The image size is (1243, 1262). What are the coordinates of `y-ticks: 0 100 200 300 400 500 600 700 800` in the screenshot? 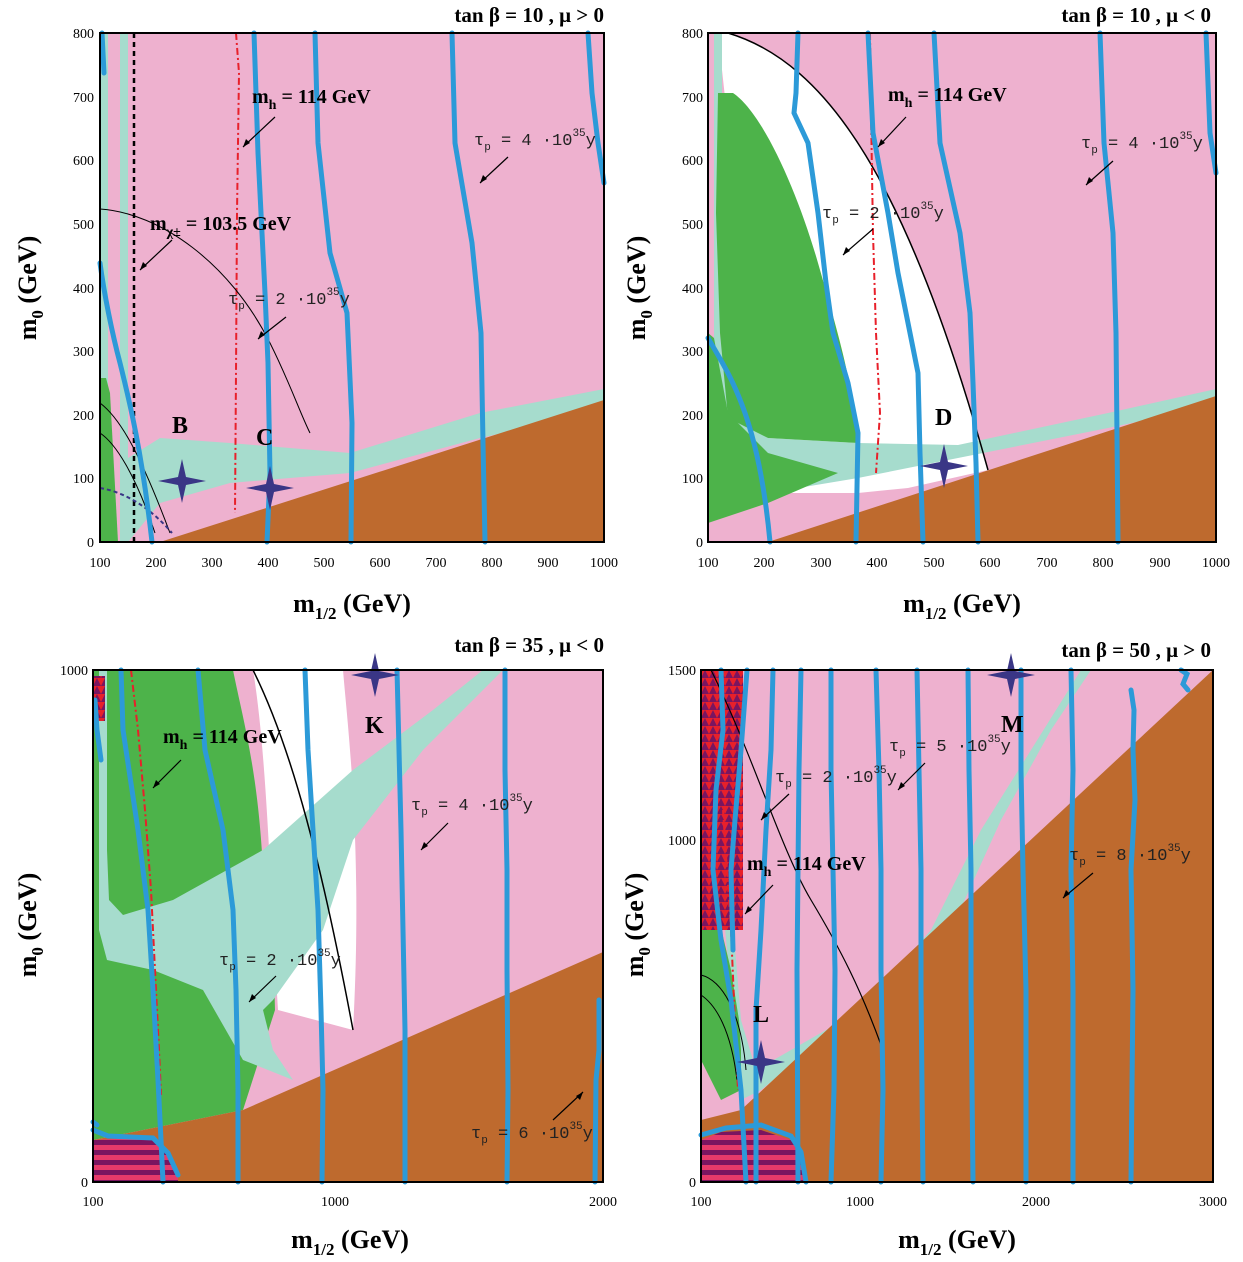 It's located at (692, 289).